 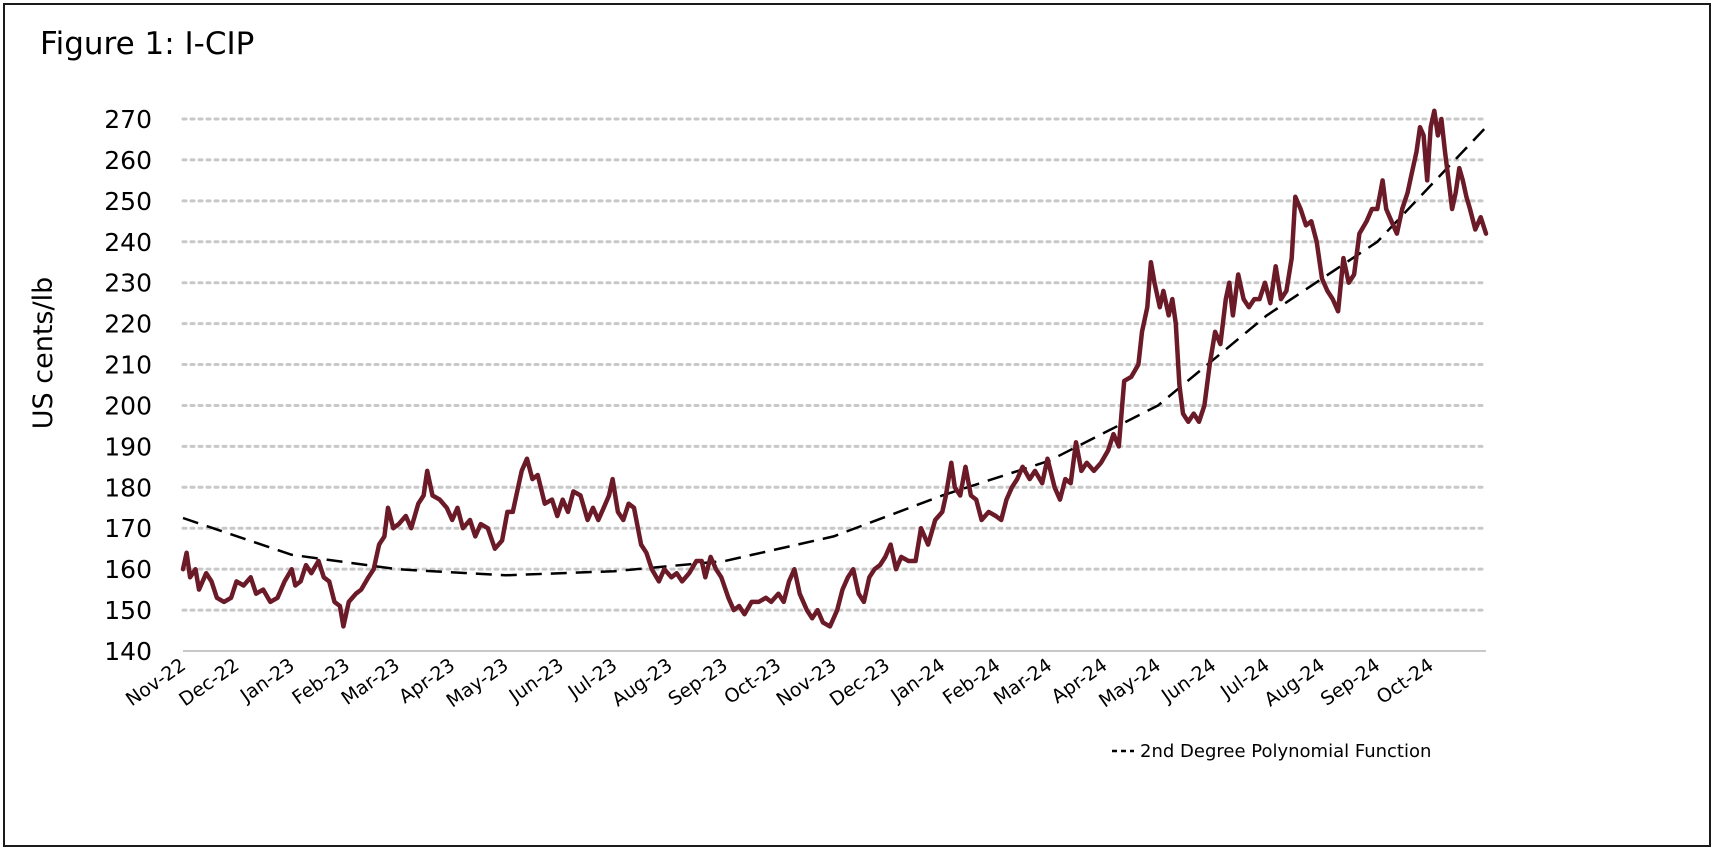 I want to click on x-tick-label: Oct-24, so click(x=1405, y=681).